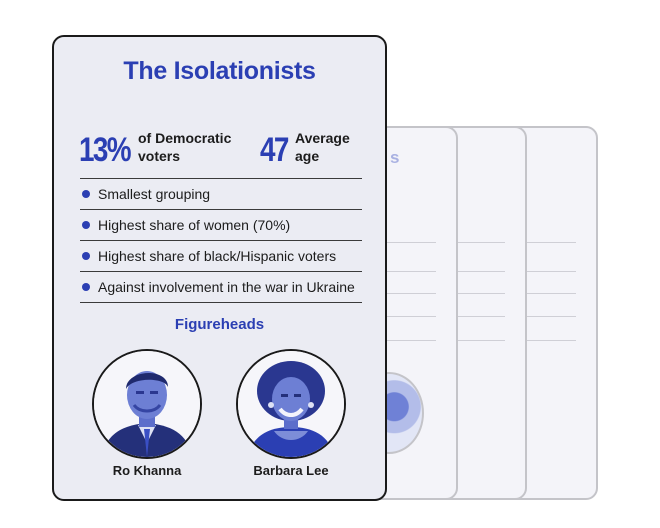 The width and height of the screenshot is (660, 528). What do you see at coordinates (185, 138) in the screenshot?
I see `stat-share-label-line1: of Democratic` at bounding box center [185, 138].